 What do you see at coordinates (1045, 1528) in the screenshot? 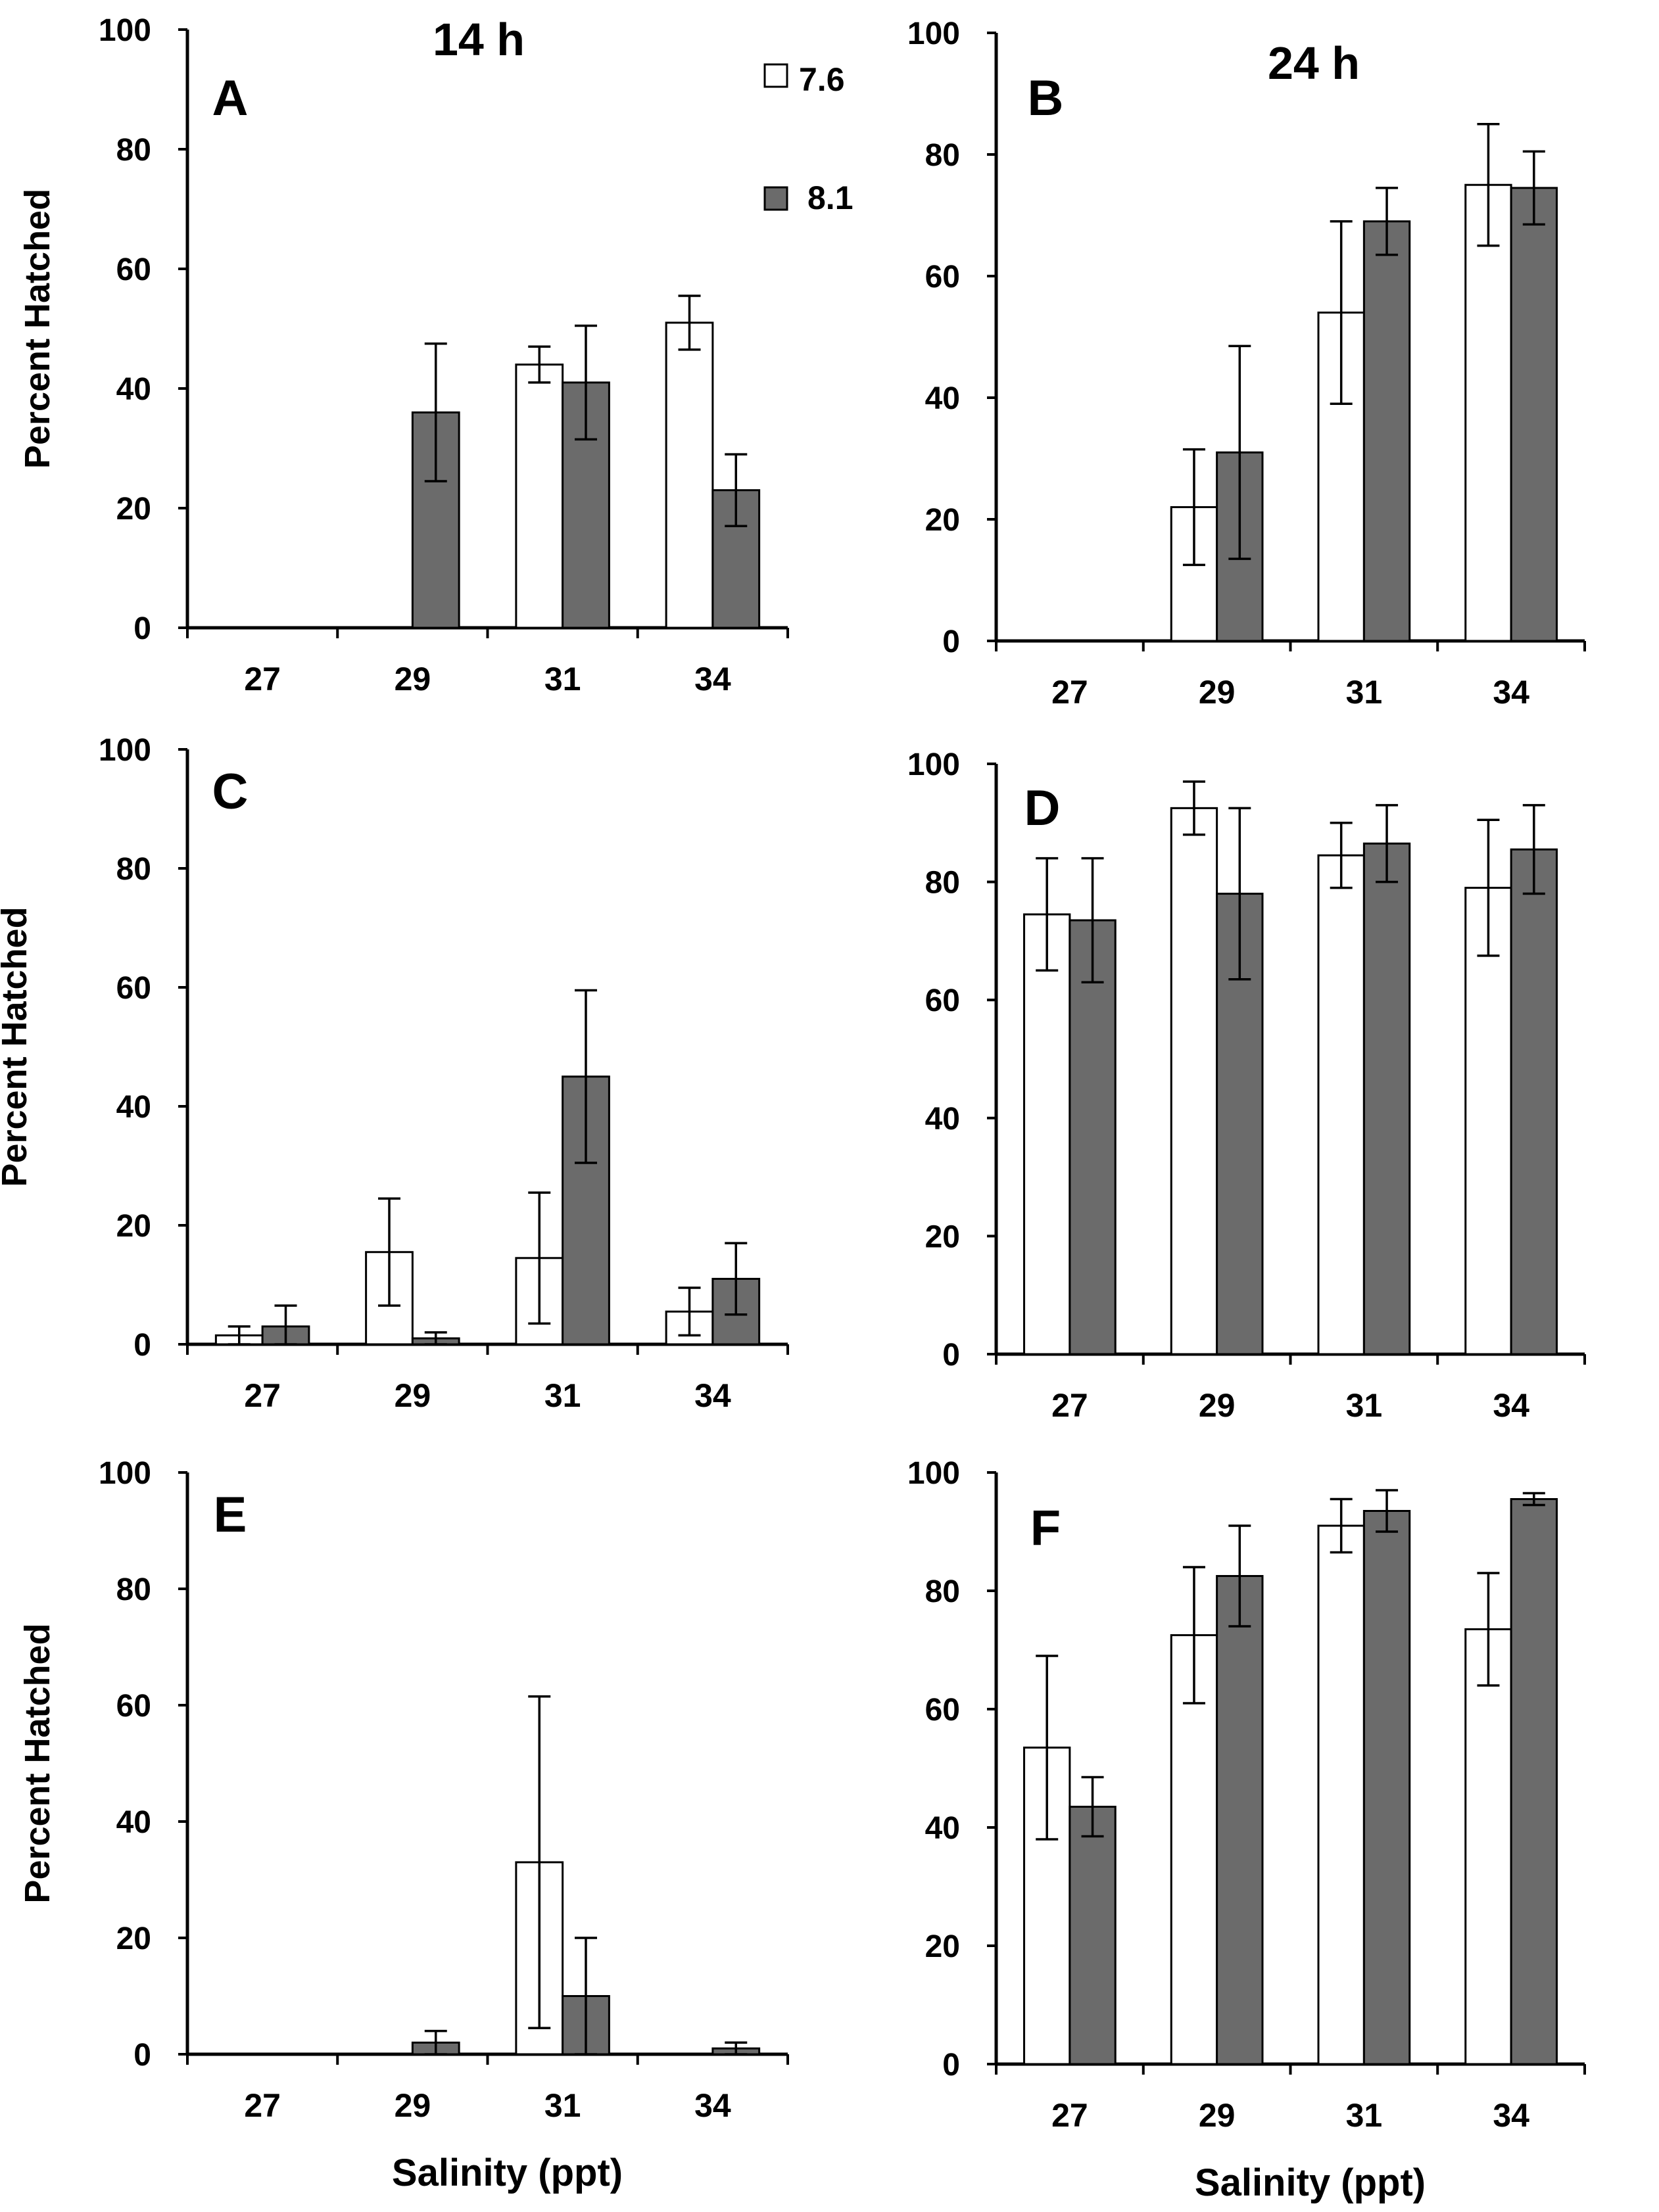
I see `panel-label: F` at bounding box center [1045, 1528].